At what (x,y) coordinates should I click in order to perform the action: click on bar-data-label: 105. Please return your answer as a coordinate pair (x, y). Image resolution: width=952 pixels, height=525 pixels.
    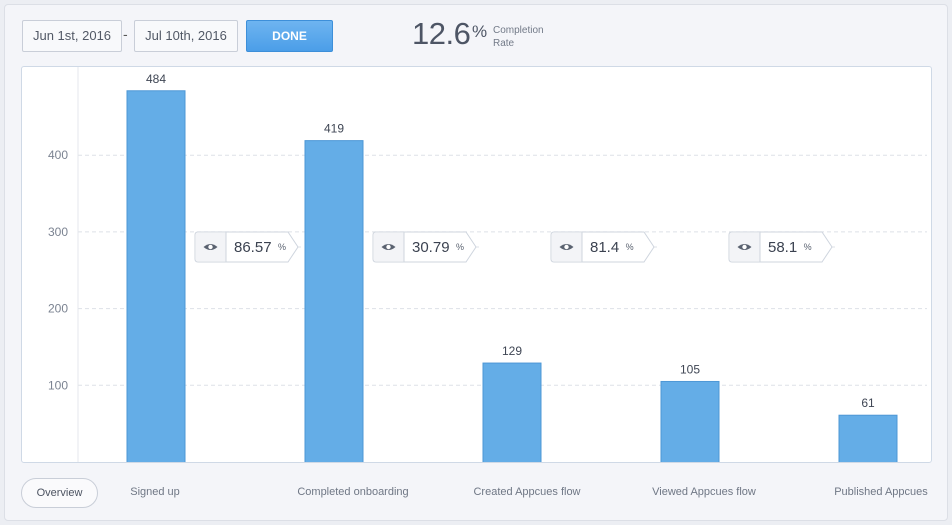
    Looking at the image, I should click on (690, 369).